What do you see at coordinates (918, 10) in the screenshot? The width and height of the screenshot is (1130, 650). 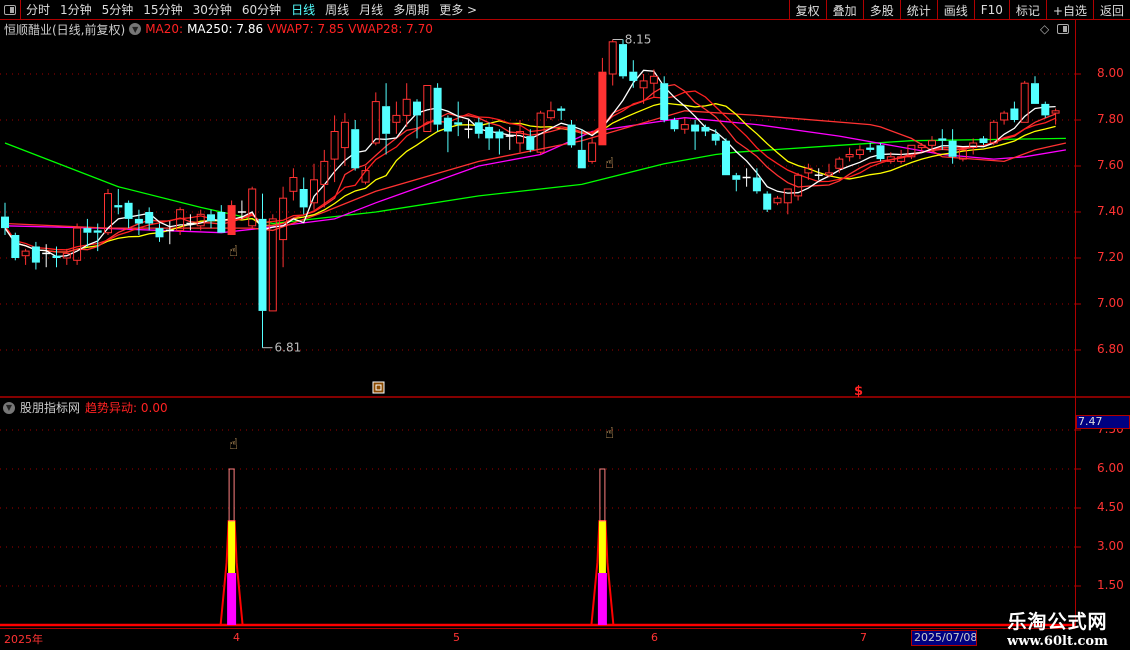 I see `statistics-button: 统计` at bounding box center [918, 10].